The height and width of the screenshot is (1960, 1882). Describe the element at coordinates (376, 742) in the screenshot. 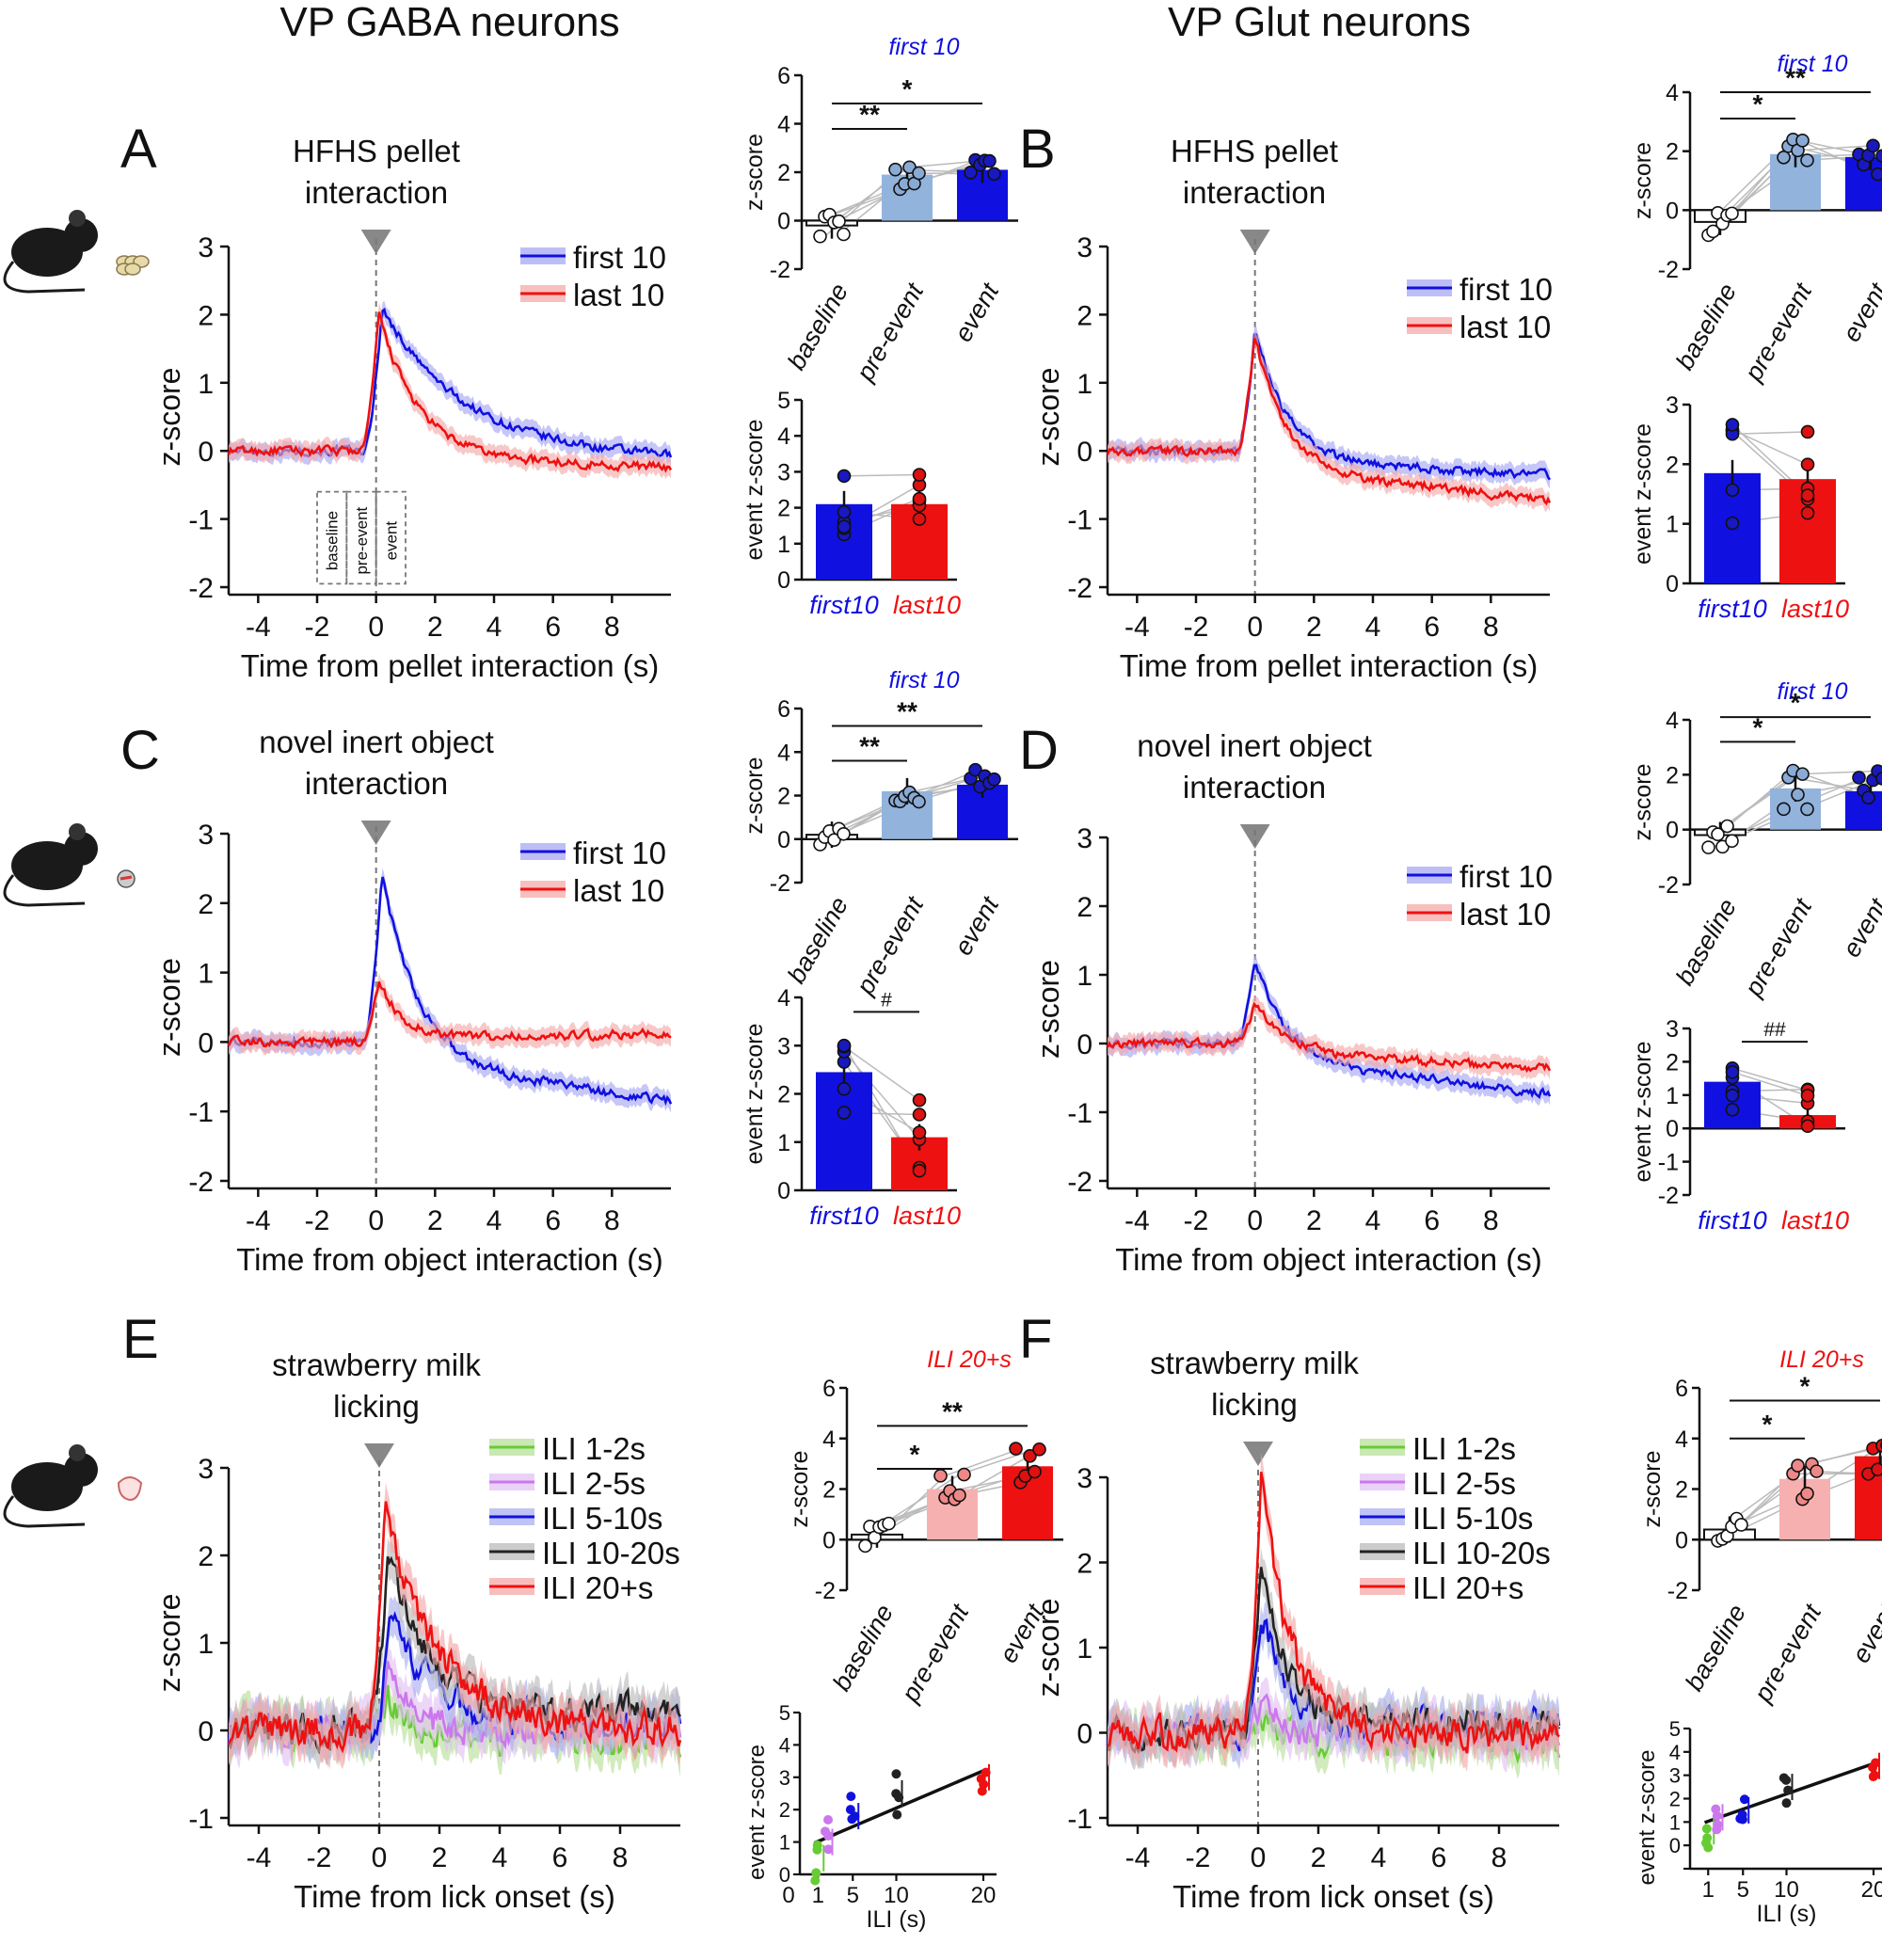

I see `event-title: novel inert object` at that location.